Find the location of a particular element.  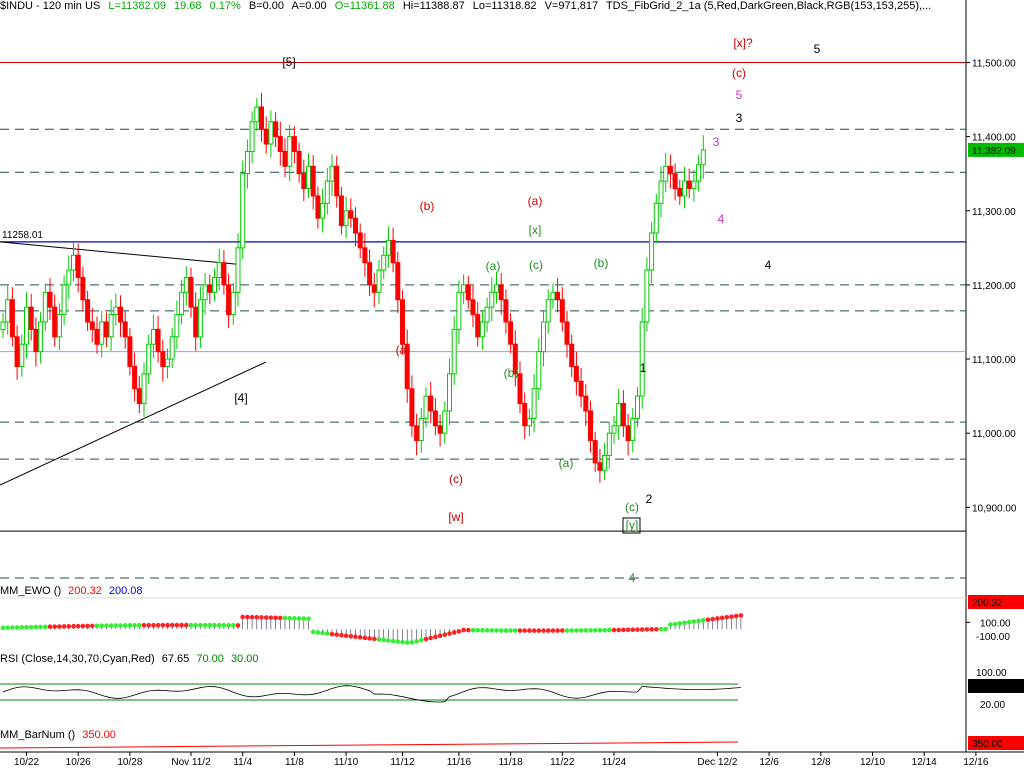

rsi-last-badge is located at coordinates (996, 686).